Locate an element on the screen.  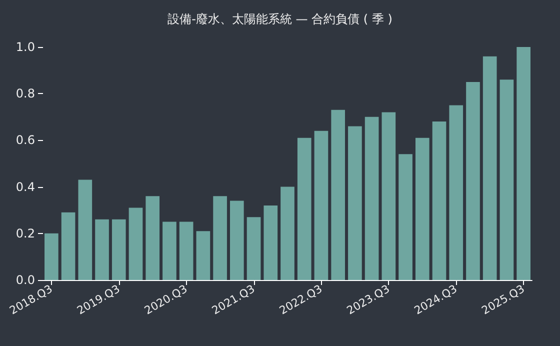
y-tick-label: 0.8 is located at coordinates (25, 93).